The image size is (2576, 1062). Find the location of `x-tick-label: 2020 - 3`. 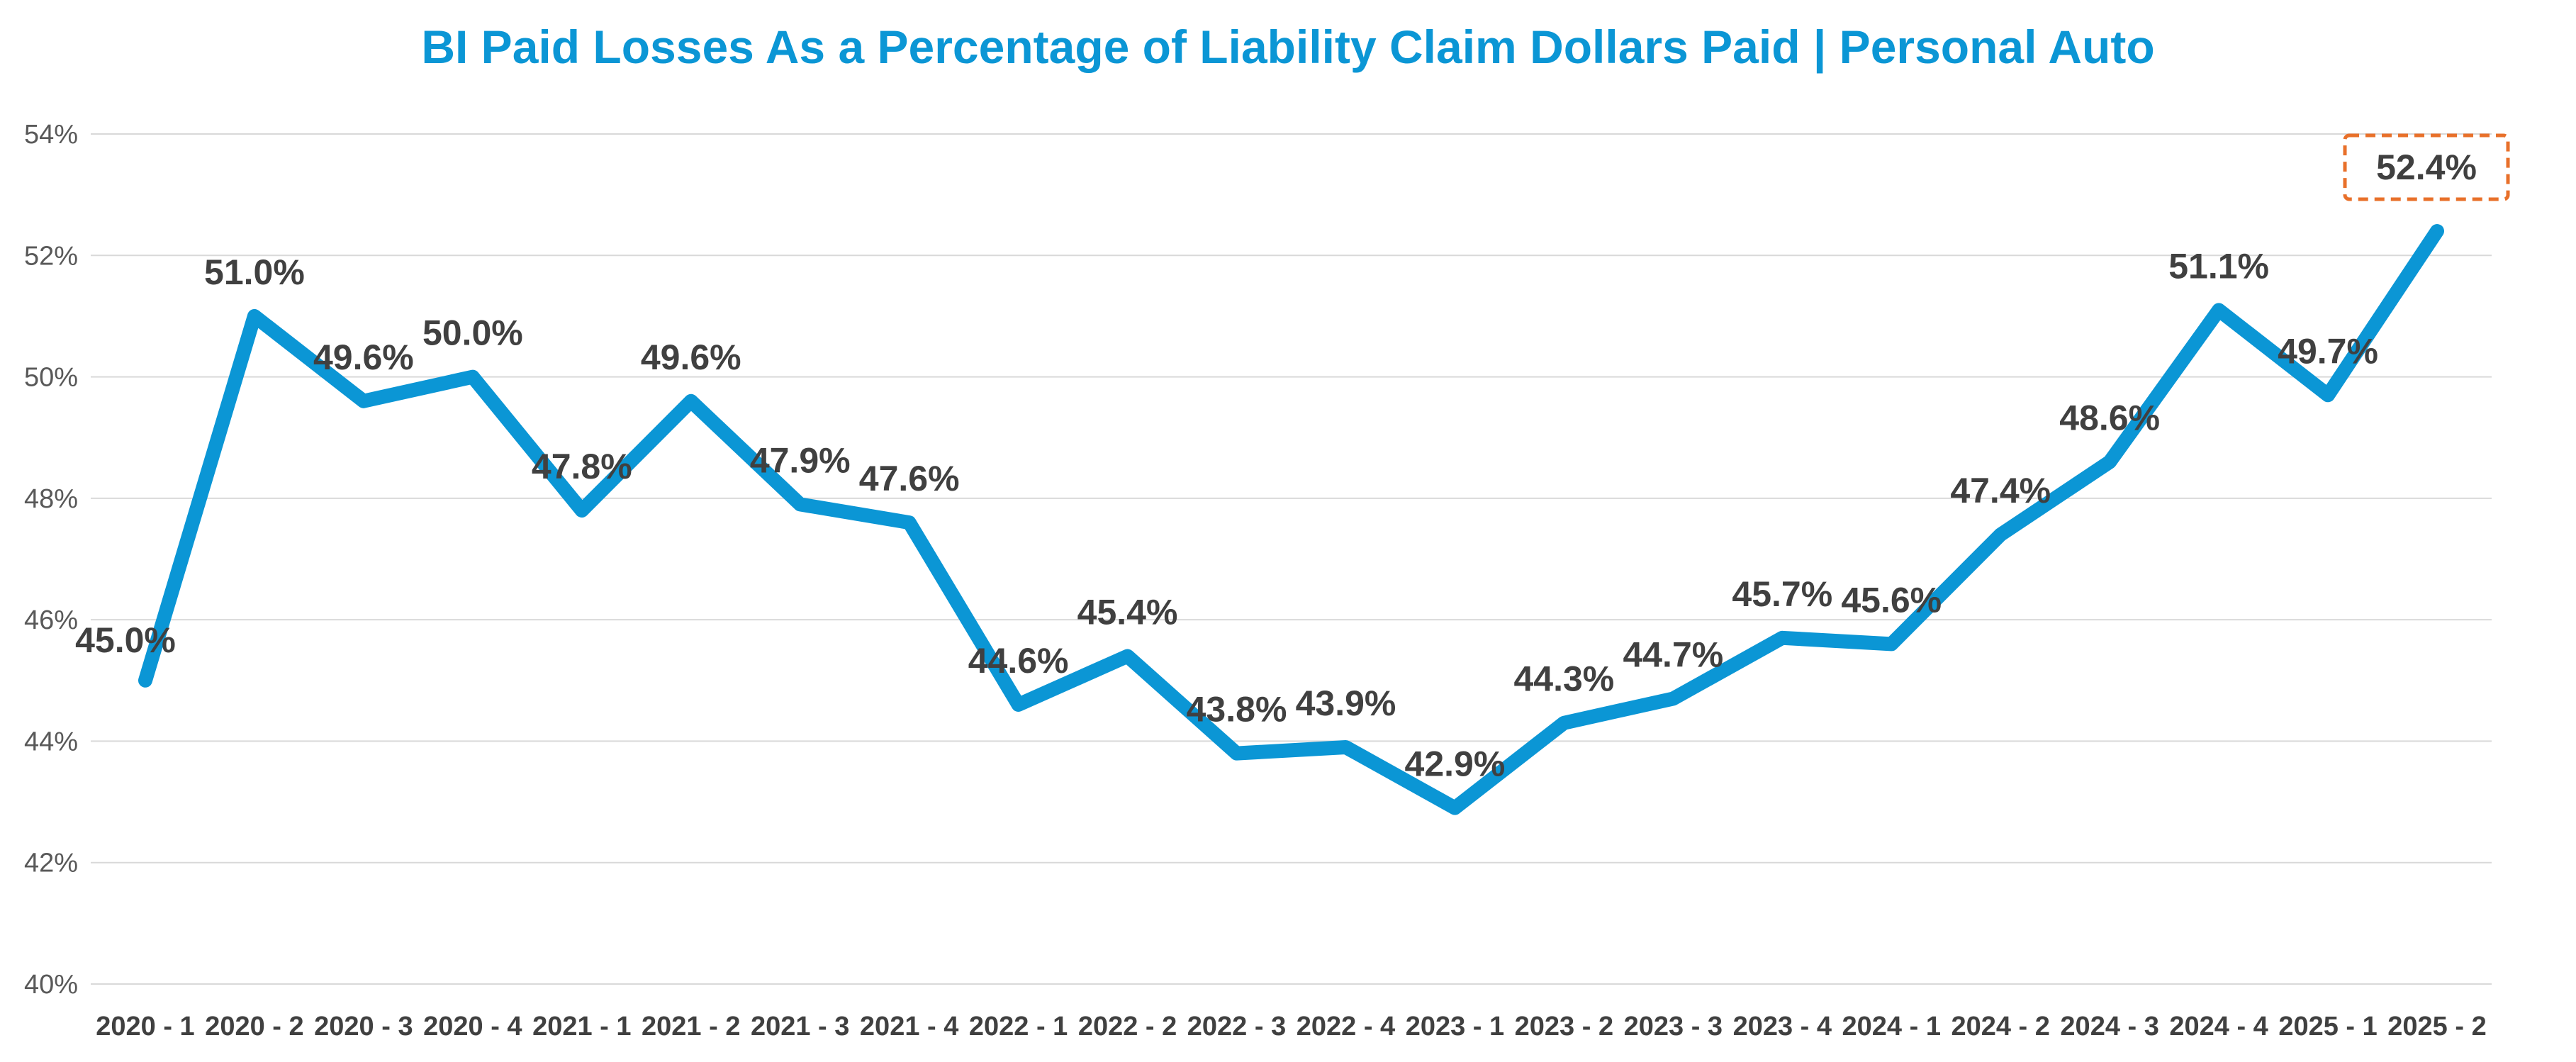

x-tick-label: 2020 - 3 is located at coordinates (363, 1026).